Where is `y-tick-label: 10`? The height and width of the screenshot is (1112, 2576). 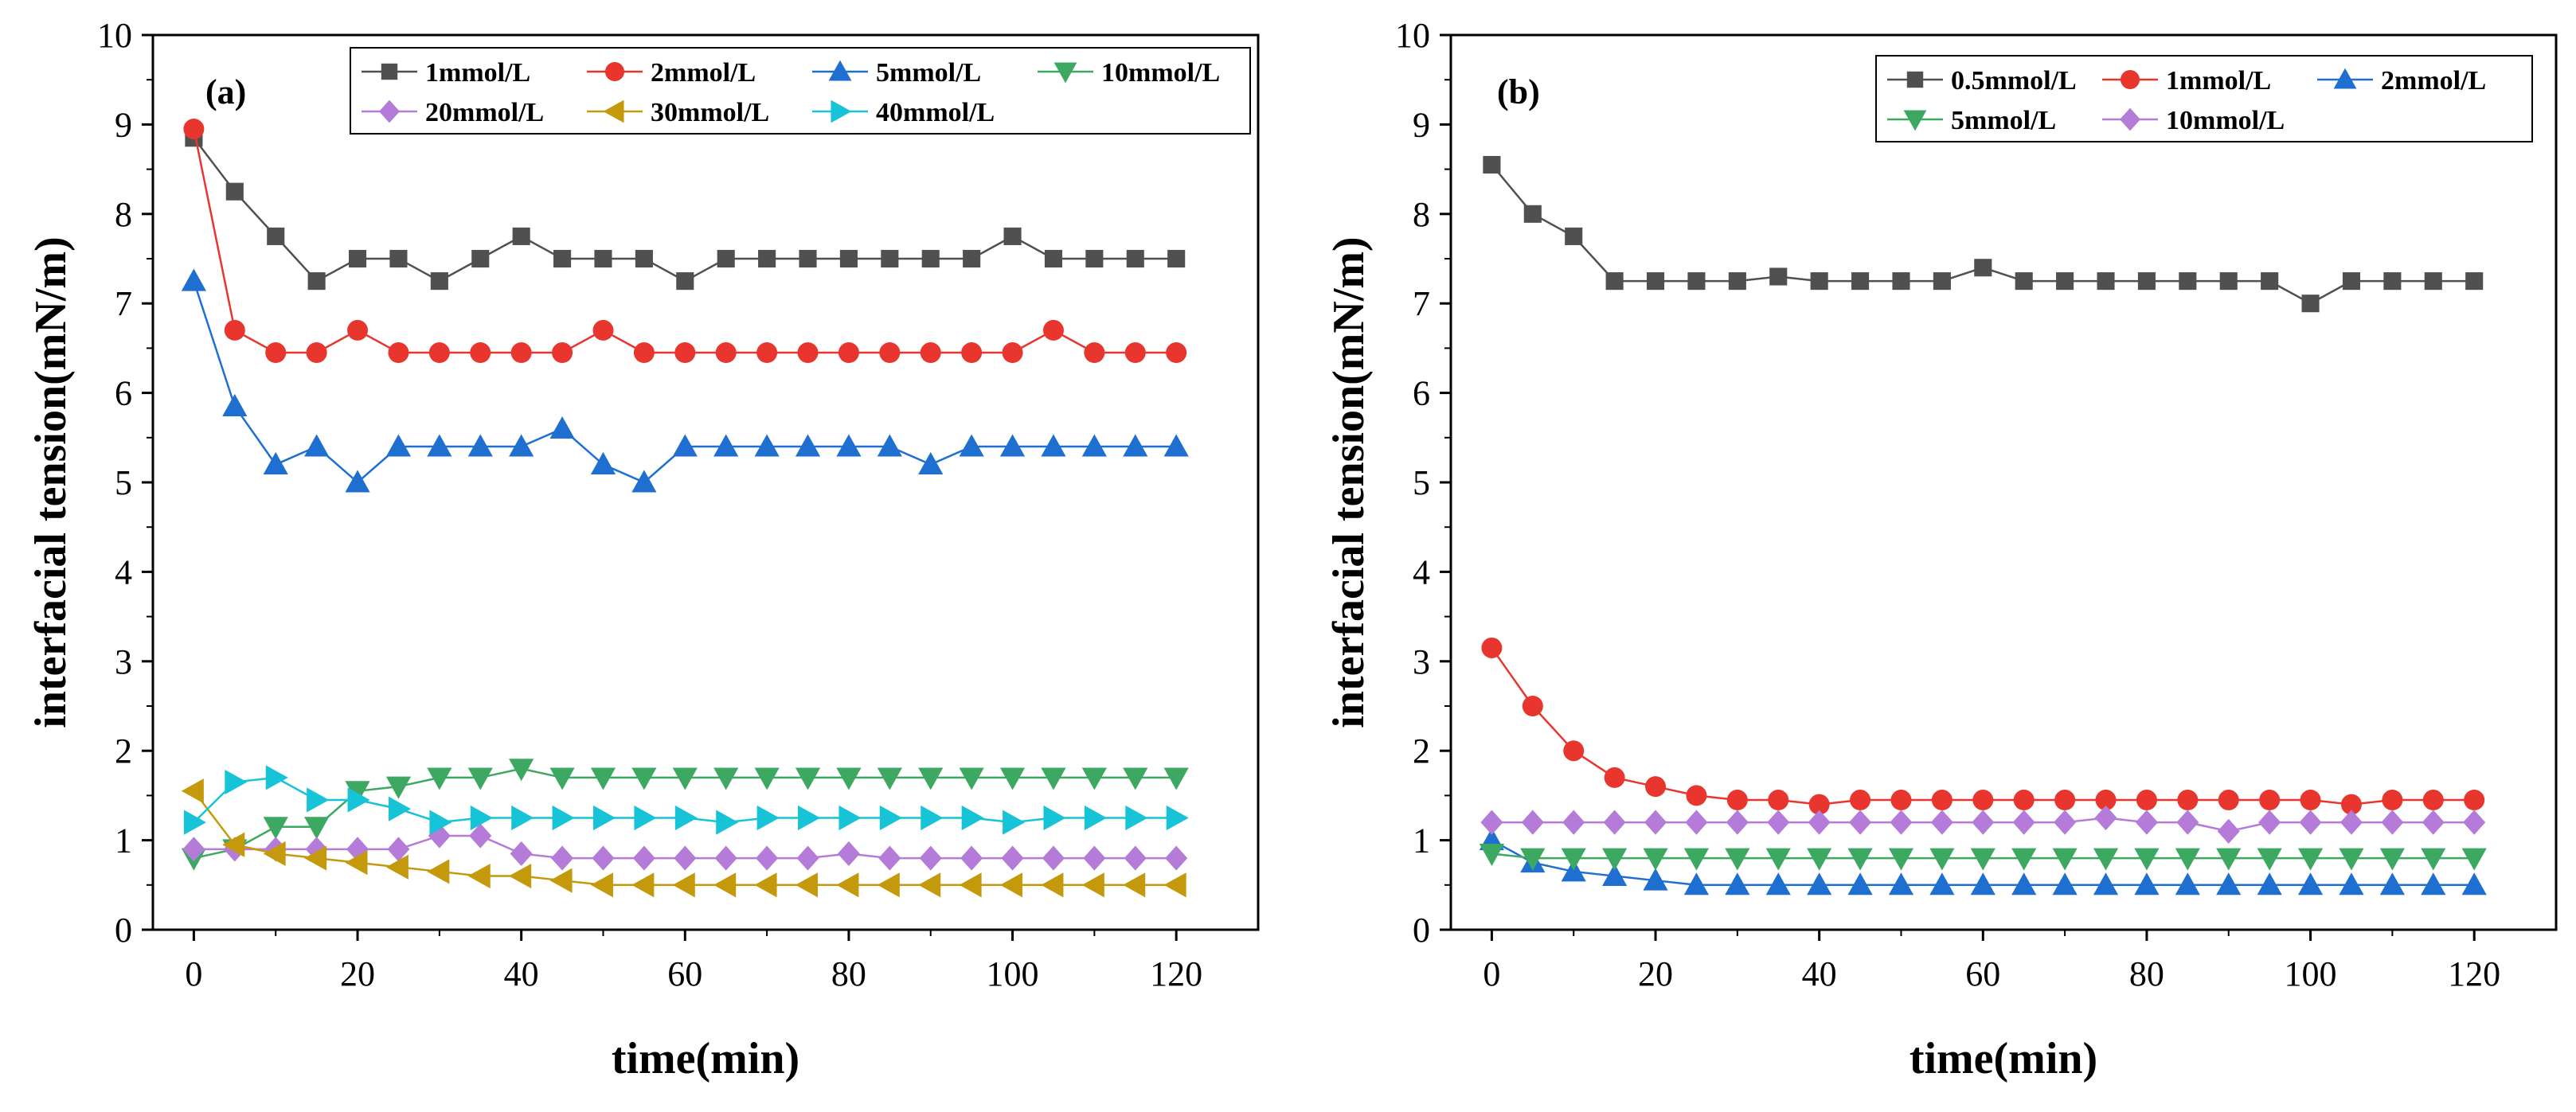
y-tick-label: 10 is located at coordinates (1412, 35).